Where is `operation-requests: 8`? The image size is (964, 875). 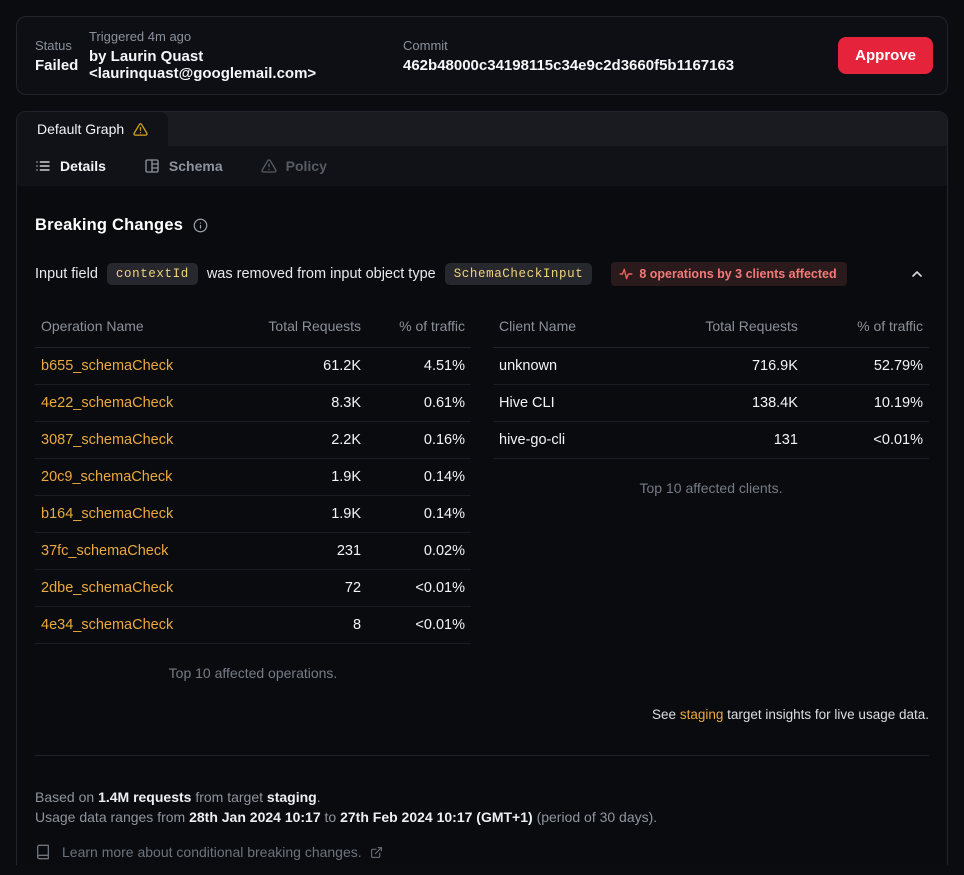 operation-requests: 8 is located at coordinates (297, 625).